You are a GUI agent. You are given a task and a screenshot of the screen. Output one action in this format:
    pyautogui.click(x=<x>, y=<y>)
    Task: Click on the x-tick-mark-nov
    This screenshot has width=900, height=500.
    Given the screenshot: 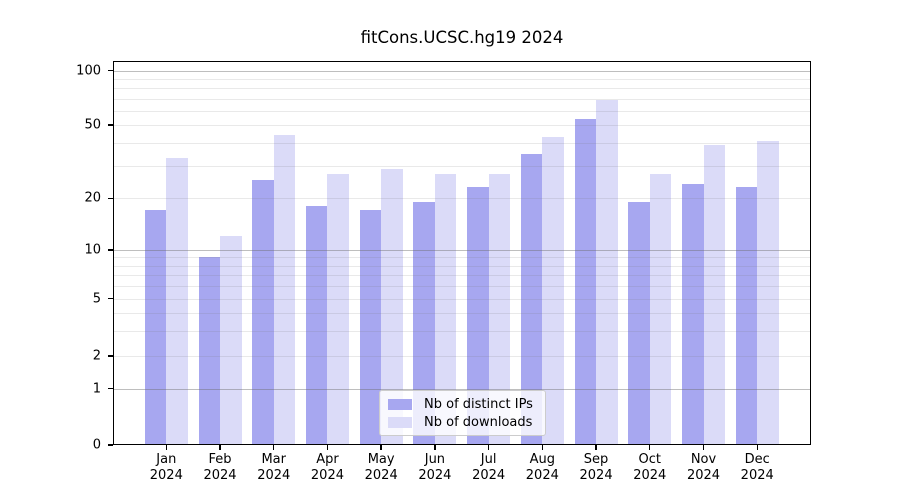 What is the action you would take?
    pyautogui.click(x=703, y=447)
    